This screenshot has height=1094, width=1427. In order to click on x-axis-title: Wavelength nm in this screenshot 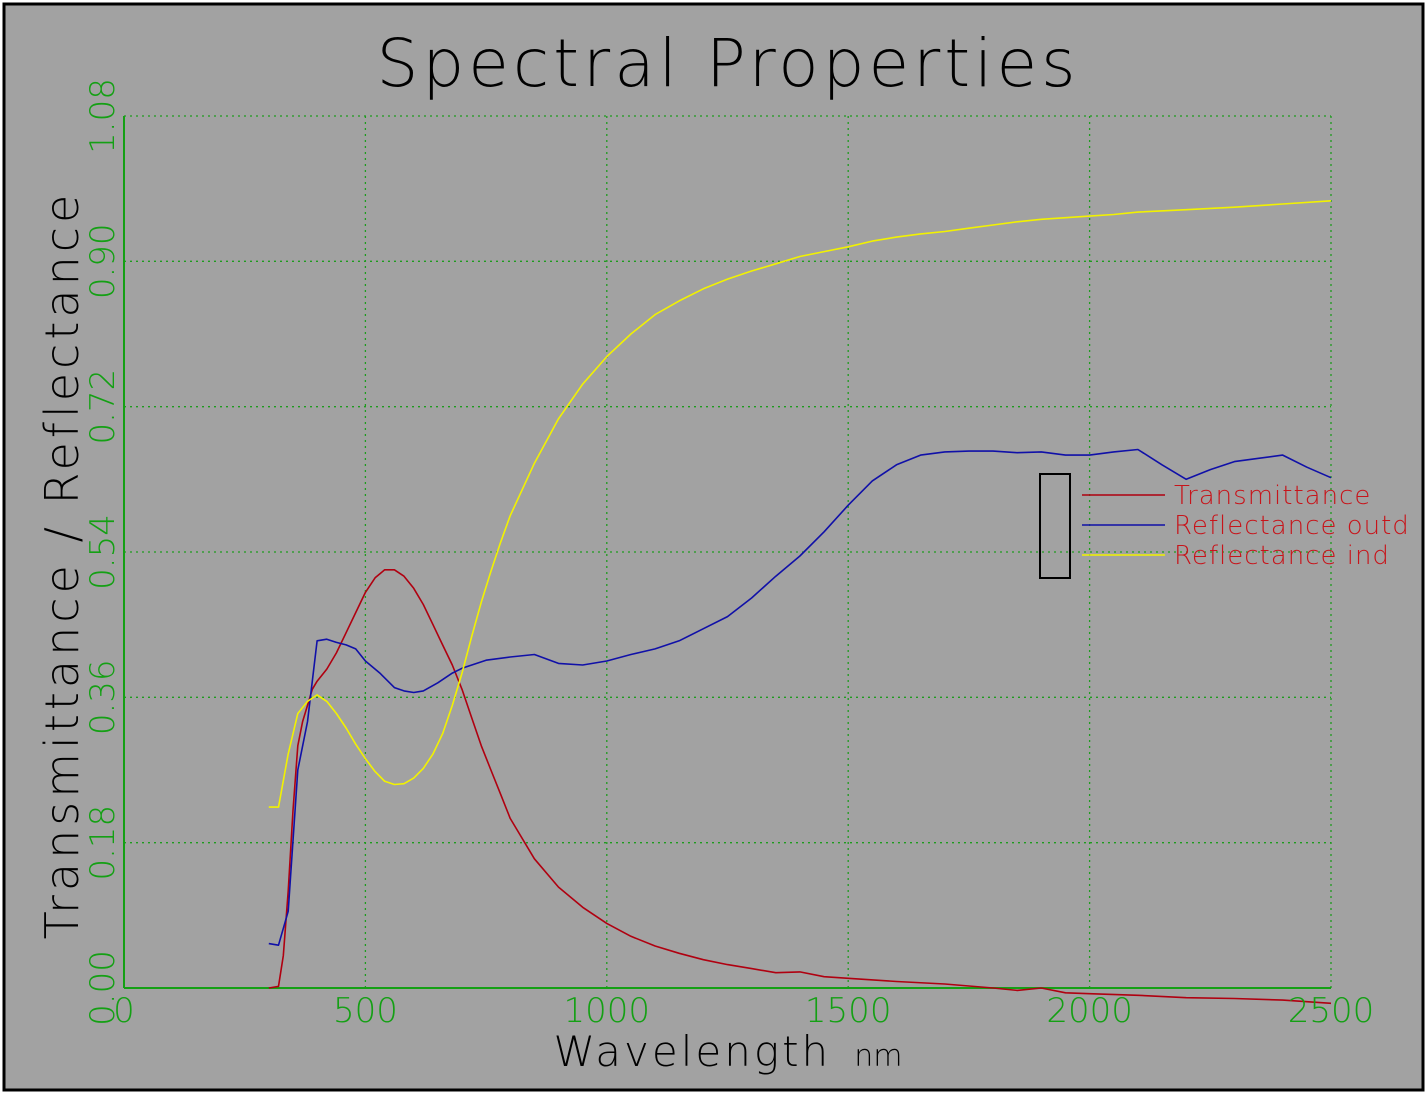, I will do `click(727, 1051)`.